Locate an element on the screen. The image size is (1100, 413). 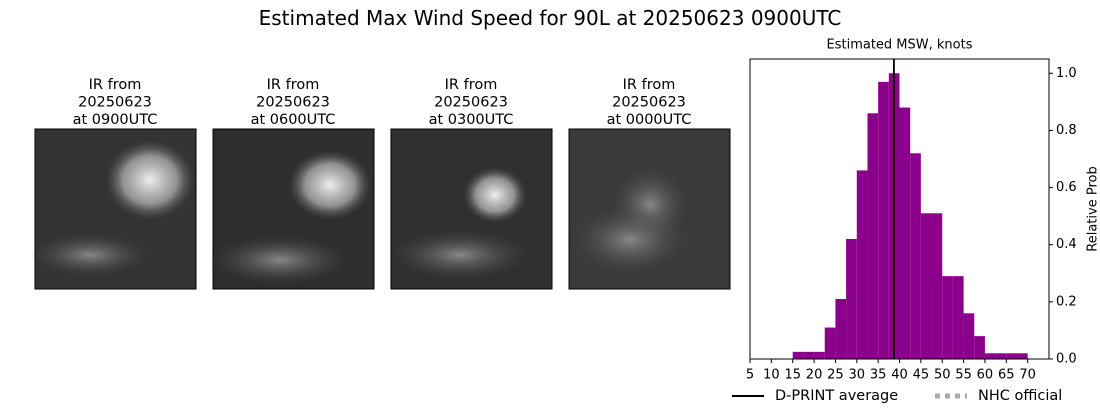
x-tick-label: 60 is located at coordinates (985, 375).